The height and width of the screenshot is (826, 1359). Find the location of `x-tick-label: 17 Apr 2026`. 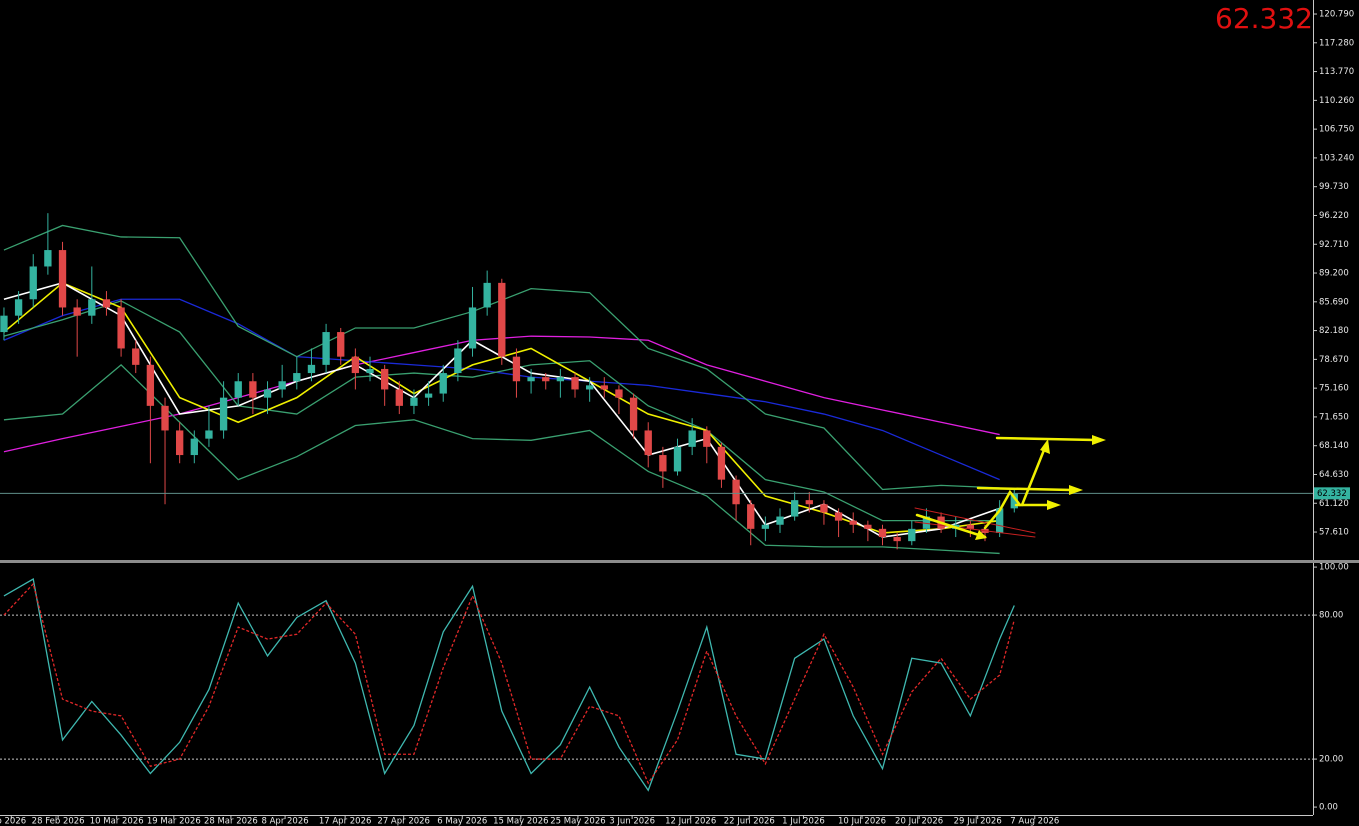

x-tick-label: 17 Apr 2026 is located at coordinates (345, 821).